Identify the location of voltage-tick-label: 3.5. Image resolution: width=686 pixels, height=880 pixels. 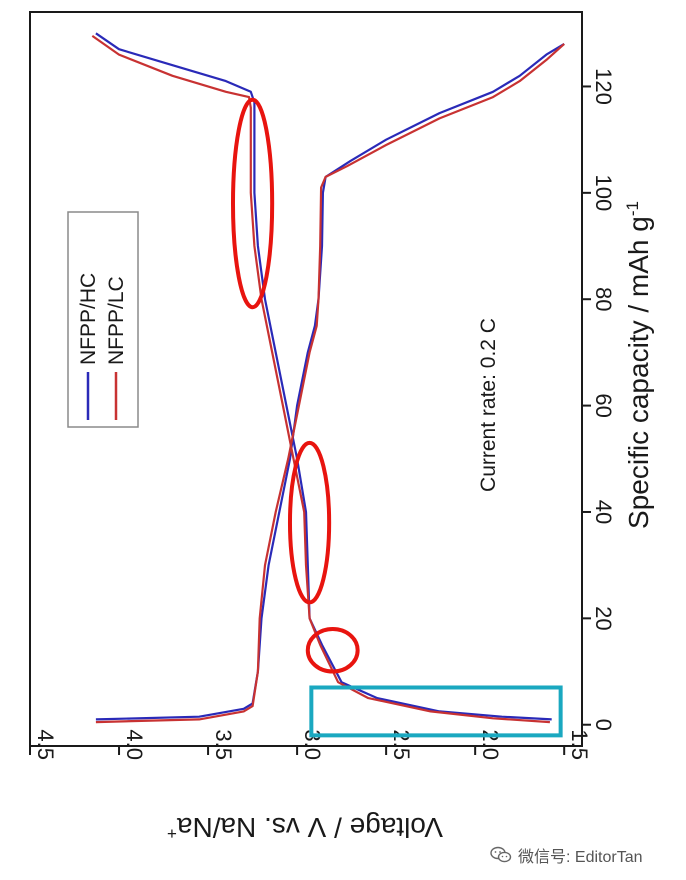
(223, 744).